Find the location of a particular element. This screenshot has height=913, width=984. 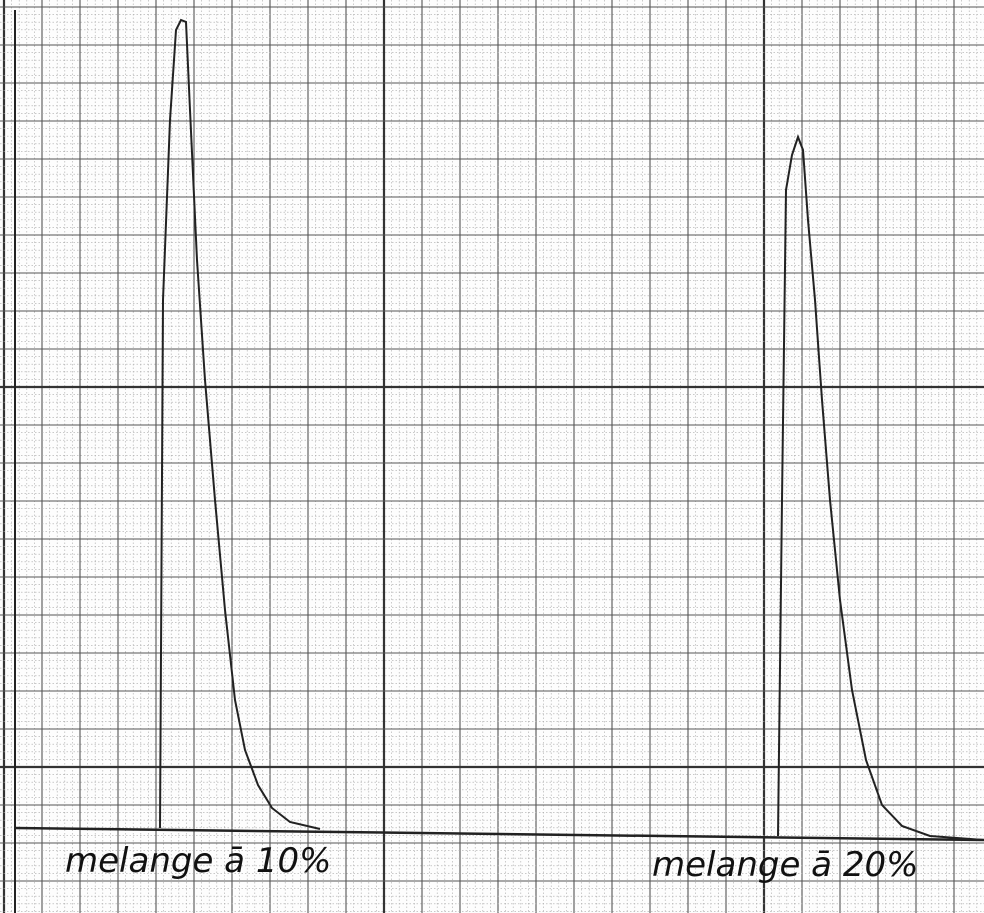

peak-label: melange ā 20% is located at coordinates (785, 865).